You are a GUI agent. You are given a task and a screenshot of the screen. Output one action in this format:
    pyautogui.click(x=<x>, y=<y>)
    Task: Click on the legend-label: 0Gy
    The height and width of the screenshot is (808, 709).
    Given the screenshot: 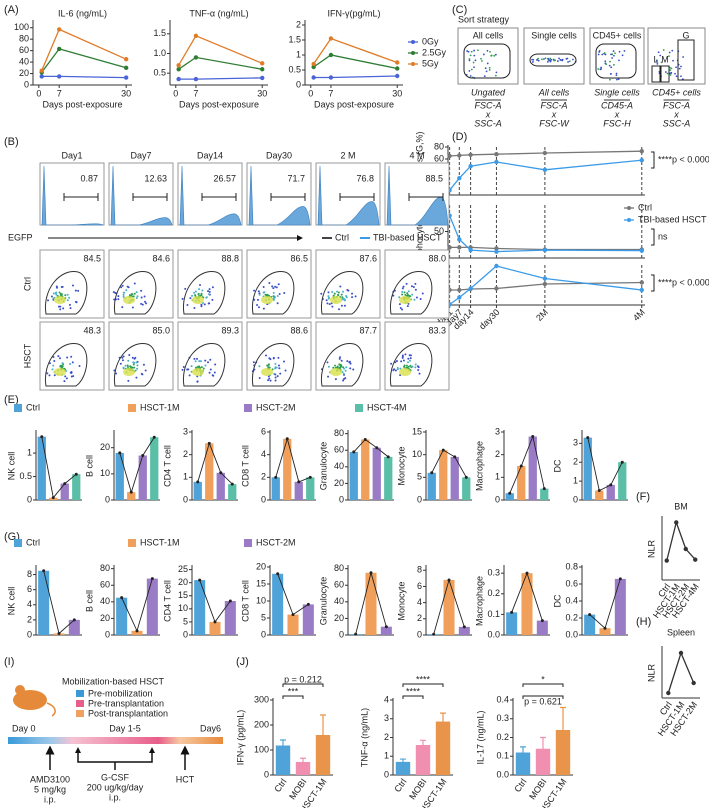 What is the action you would take?
    pyautogui.click(x=430, y=41)
    